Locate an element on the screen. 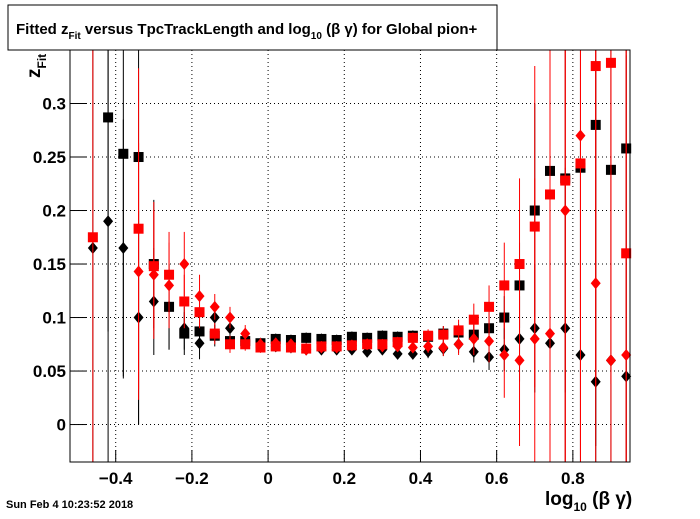 This screenshot has height=519, width=700. x-tick-label: 0.4 is located at coordinates (421, 478).